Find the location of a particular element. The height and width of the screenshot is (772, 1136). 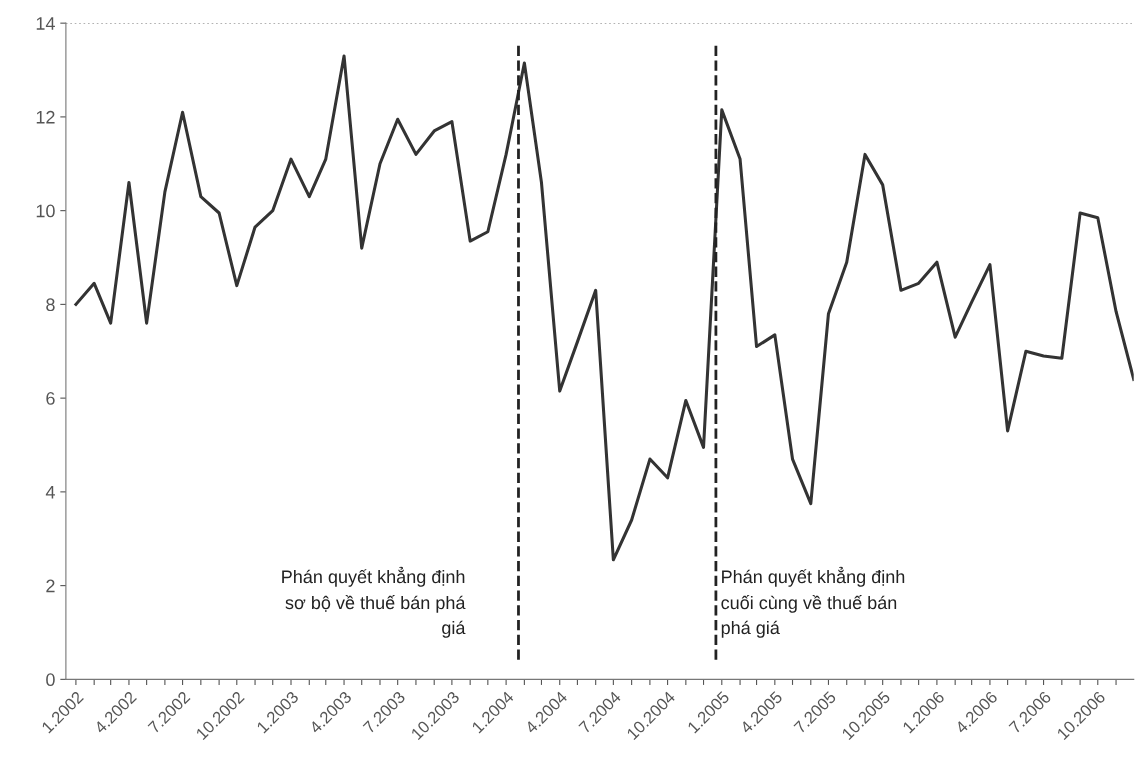

y-tick-label: 14 is located at coordinates (45, 23).